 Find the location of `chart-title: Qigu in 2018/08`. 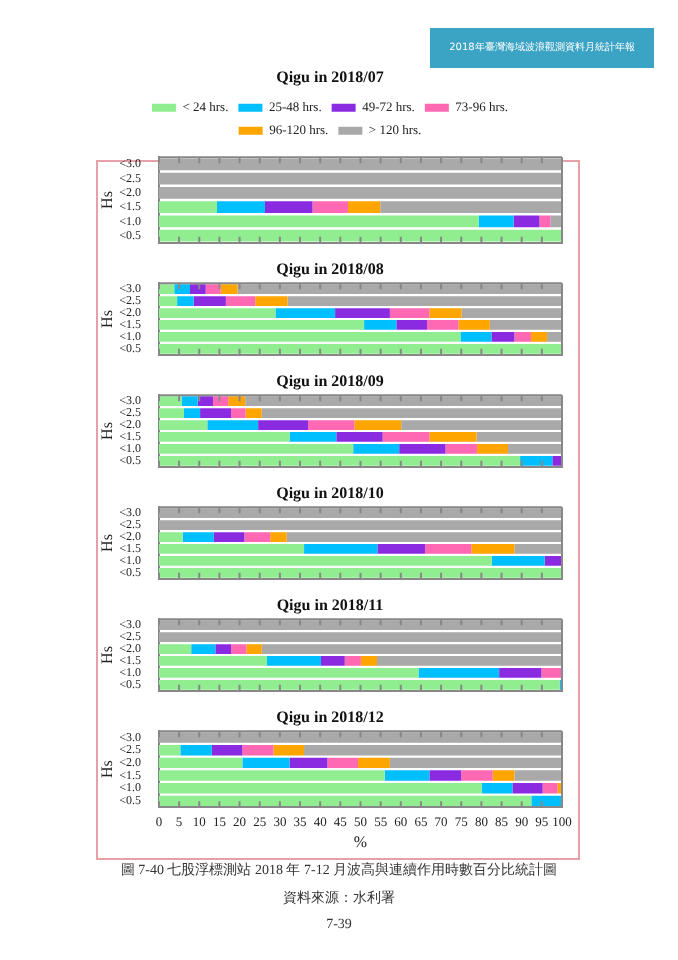

chart-title: Qigu in 2018/08 is located at coordinates (330, 268).